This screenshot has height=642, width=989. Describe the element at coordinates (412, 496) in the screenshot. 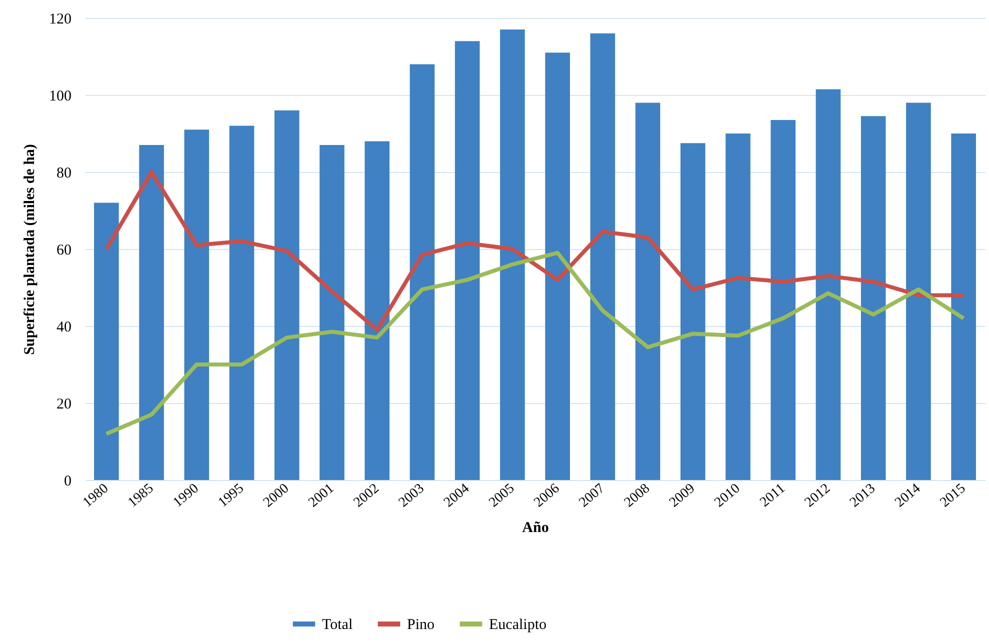

I see `x-tick-label: 2003` at that location.